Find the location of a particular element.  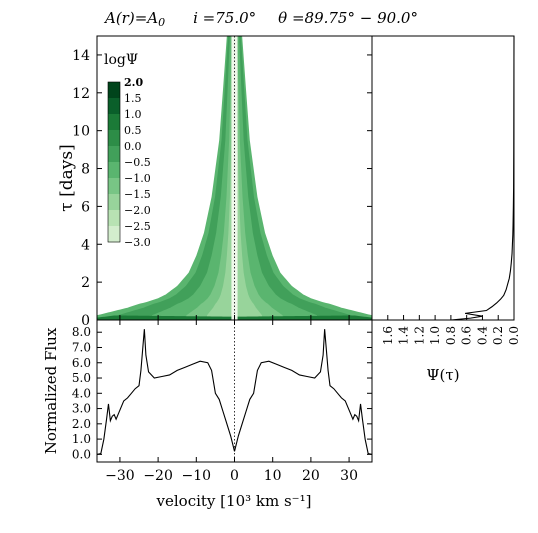

colorbar-label-7: −1.5 is located at coordinates (137, 194).